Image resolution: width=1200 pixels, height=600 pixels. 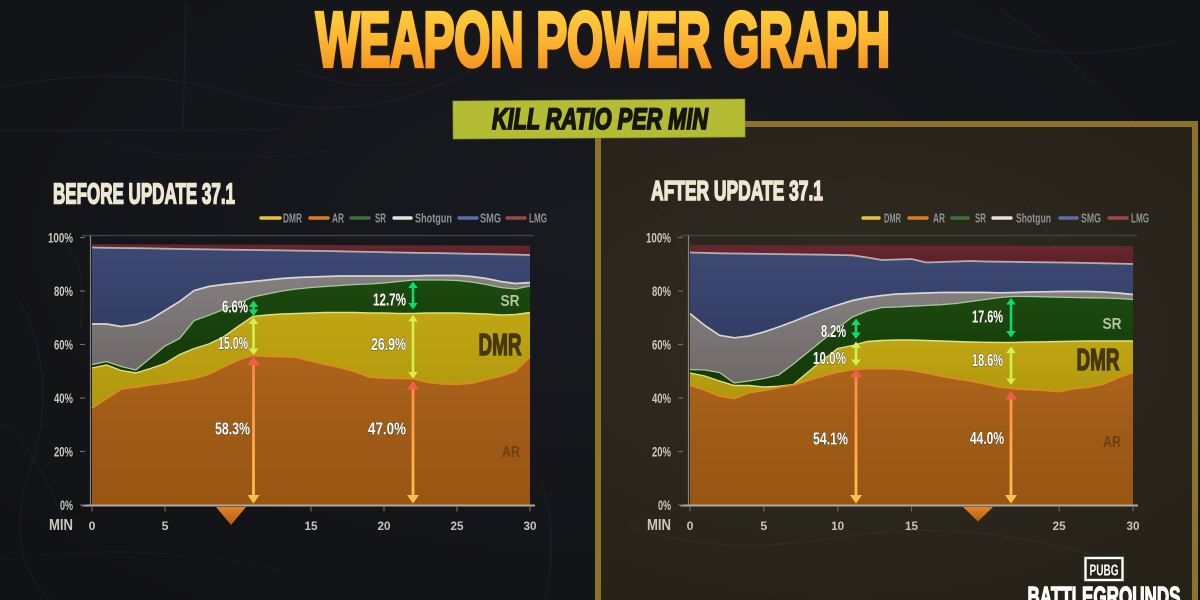 What do you see at coordinates (387, 429) in the screenshot?
I see `svg-text: 47.0%` at bounding box center [387, 429].